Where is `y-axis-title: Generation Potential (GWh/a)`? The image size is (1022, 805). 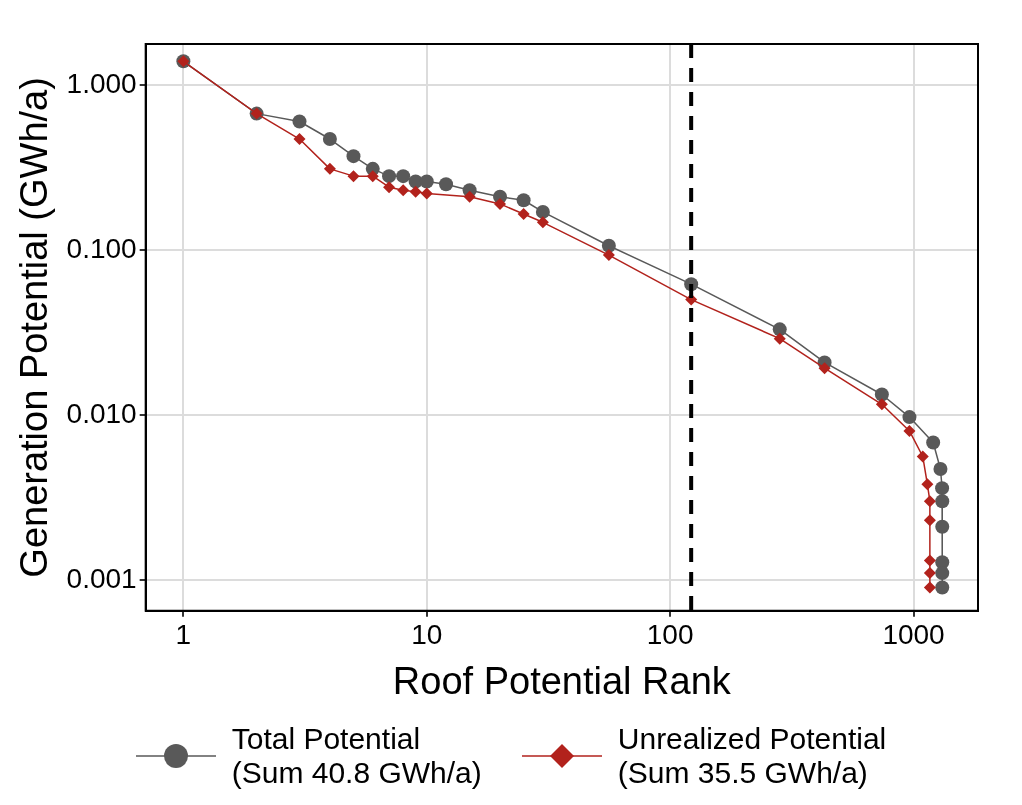 y-axis-title: Generation Potential (GWh/a) is located at coordinates (34, 327).